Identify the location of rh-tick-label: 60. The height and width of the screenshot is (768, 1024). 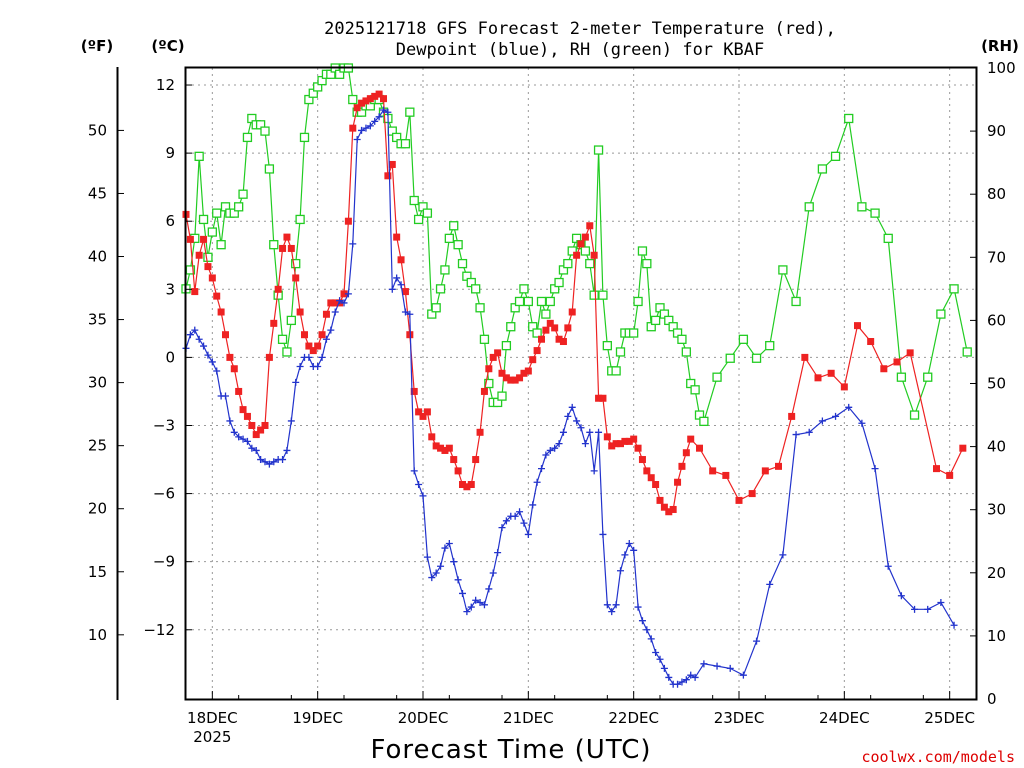
(996, 320).